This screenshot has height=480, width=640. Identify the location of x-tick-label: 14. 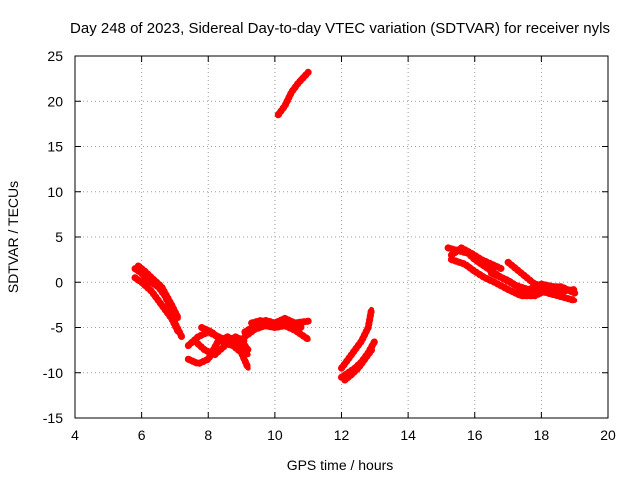
(408, 435).